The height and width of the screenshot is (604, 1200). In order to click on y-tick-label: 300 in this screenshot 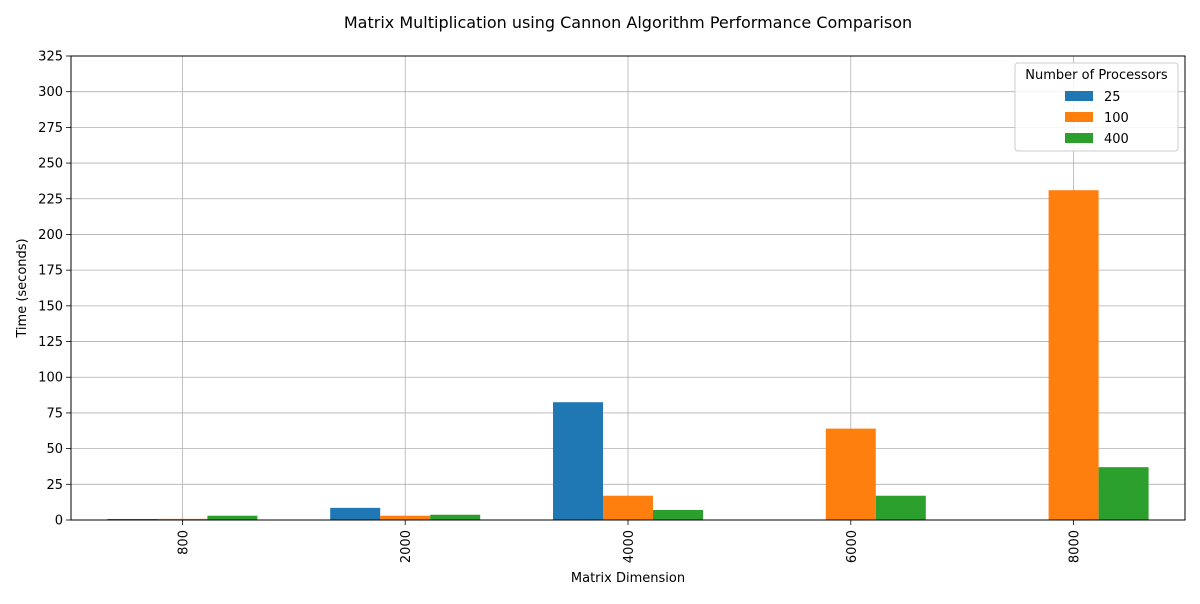, I will do `click(50, 92)`.